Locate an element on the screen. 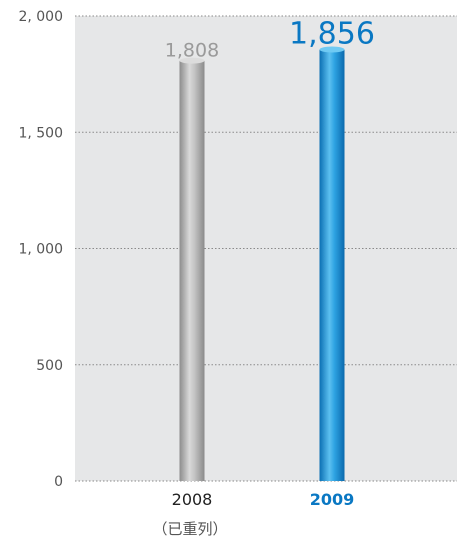 This screenshot has height=547, width=457. y-tick-label: 2, 000 is located at coordinates (40, 17).